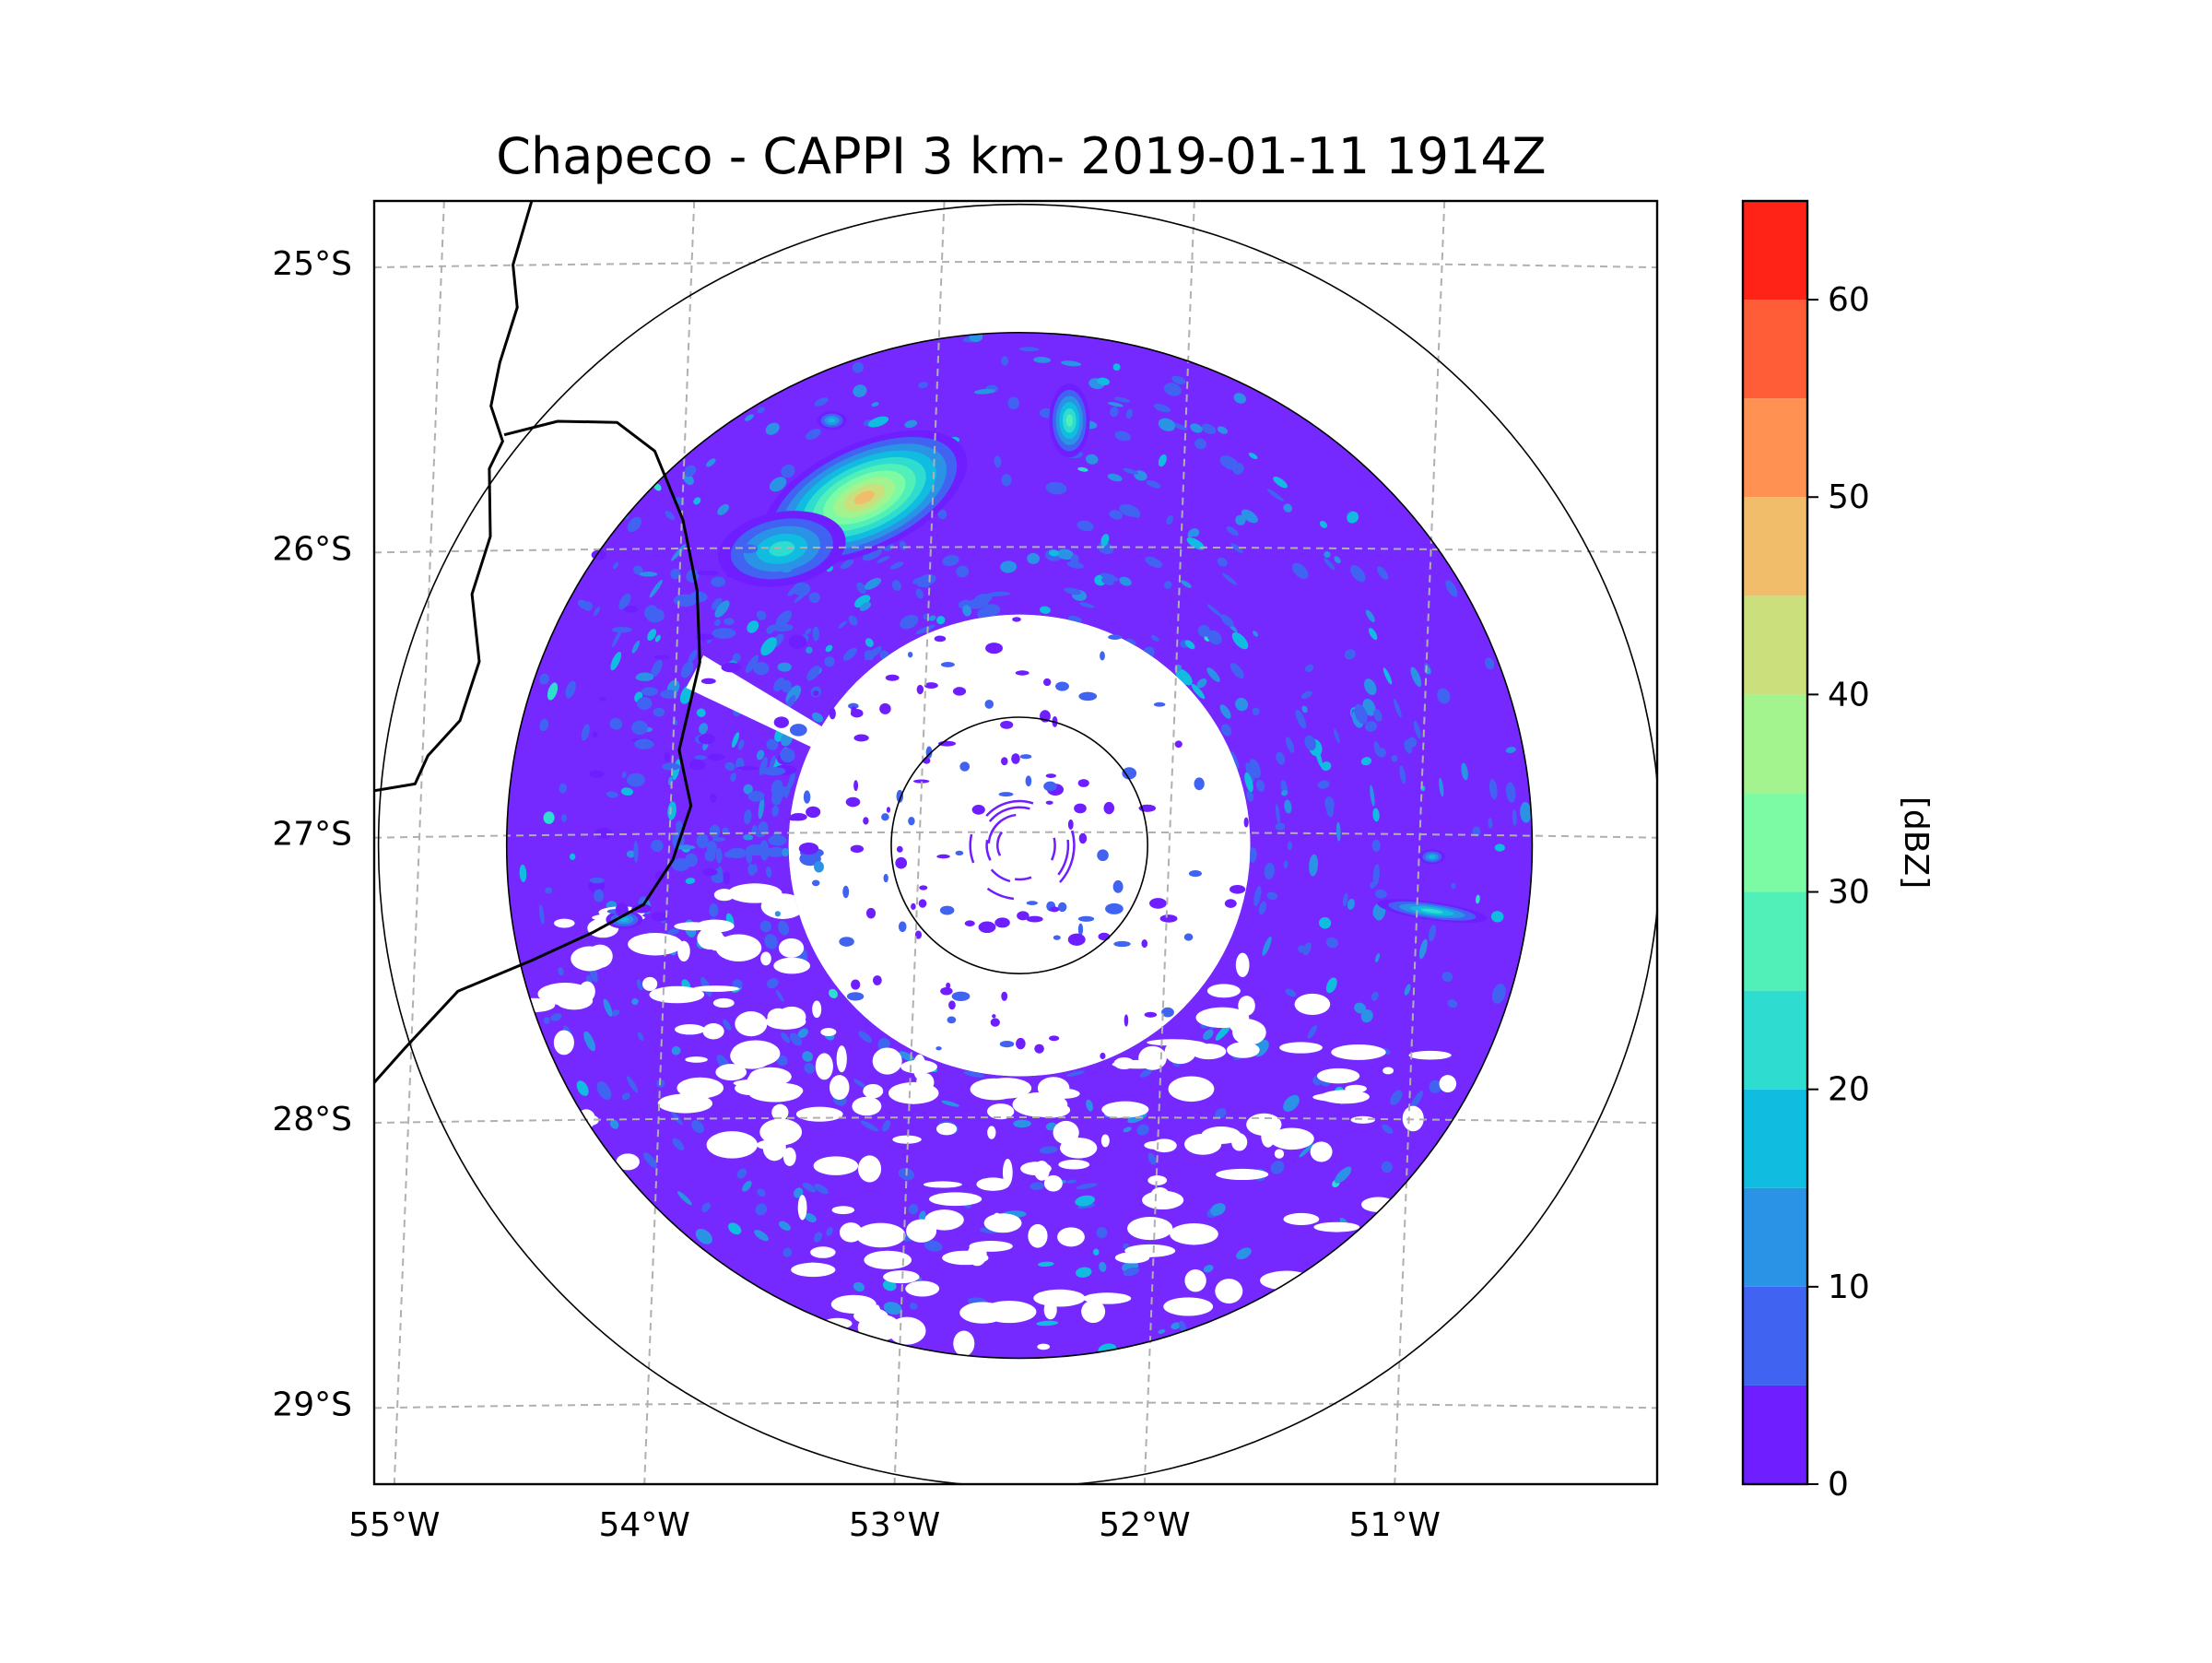  I want to click on border-santa-catarina, so click(537, 751).